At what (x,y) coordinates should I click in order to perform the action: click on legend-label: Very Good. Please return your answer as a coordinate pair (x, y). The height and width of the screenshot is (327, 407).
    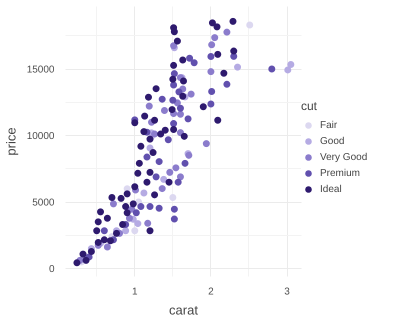
    Looking at the image, I should click on (344, 157).